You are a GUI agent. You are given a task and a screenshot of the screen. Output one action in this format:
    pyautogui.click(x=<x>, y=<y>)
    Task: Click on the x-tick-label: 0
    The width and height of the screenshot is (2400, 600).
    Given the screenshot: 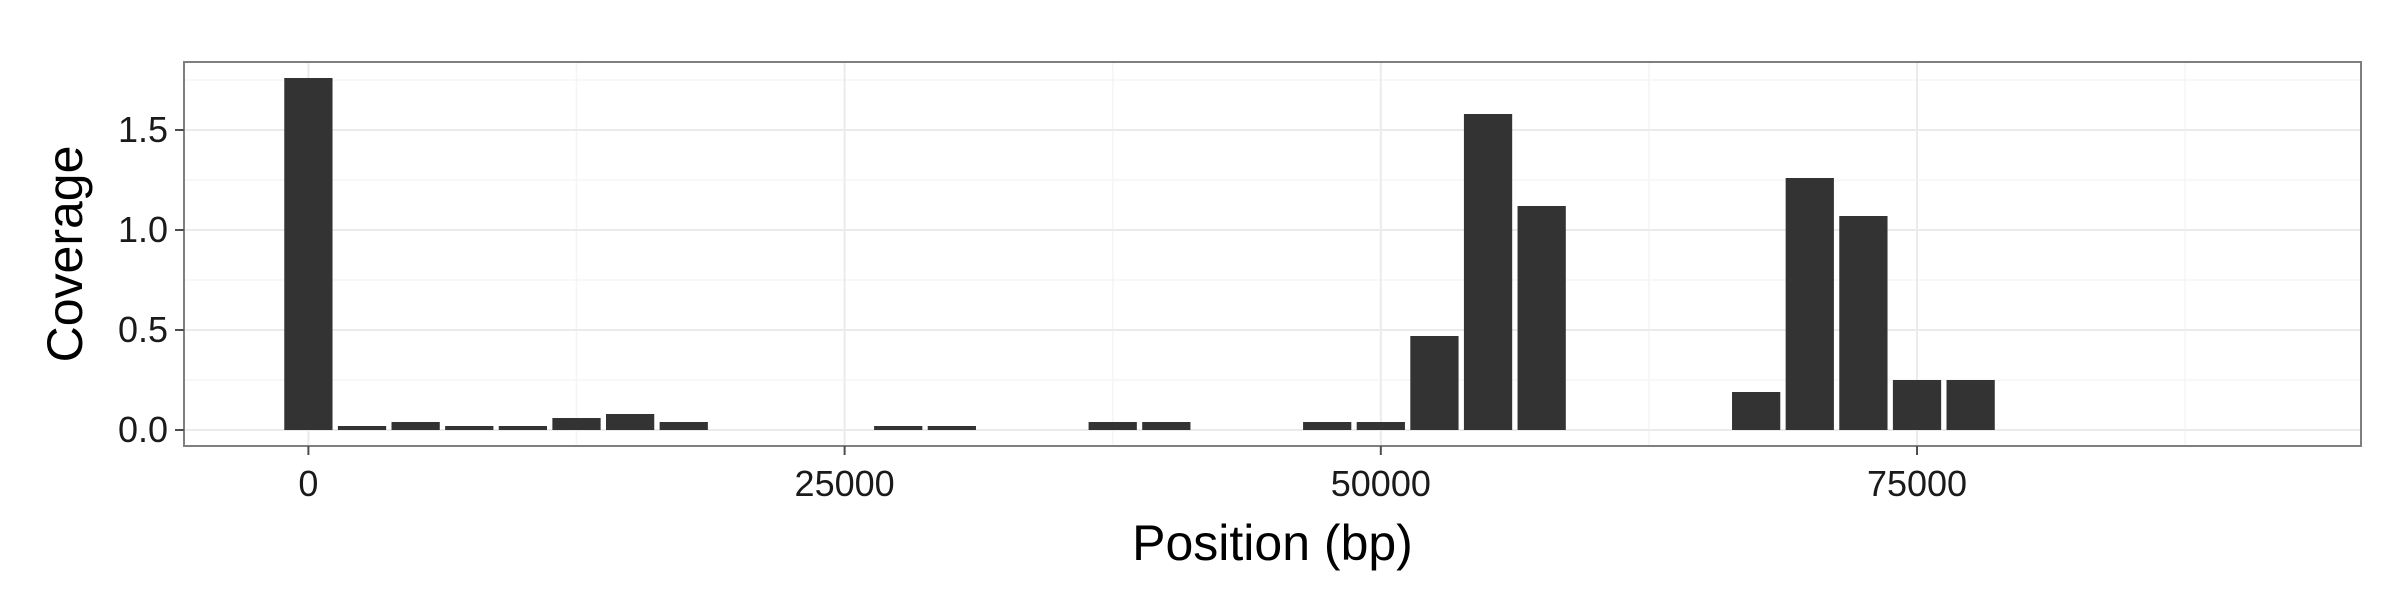 What is the action you would take?
    pyautogui.click(x=308, y=483)
    